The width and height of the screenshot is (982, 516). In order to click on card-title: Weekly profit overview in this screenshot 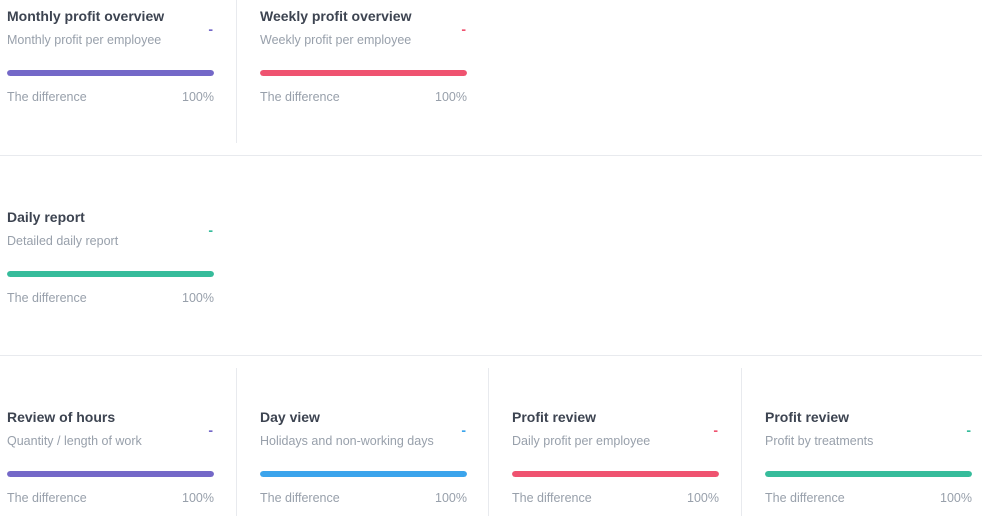, I will do `click(336, 16)`.